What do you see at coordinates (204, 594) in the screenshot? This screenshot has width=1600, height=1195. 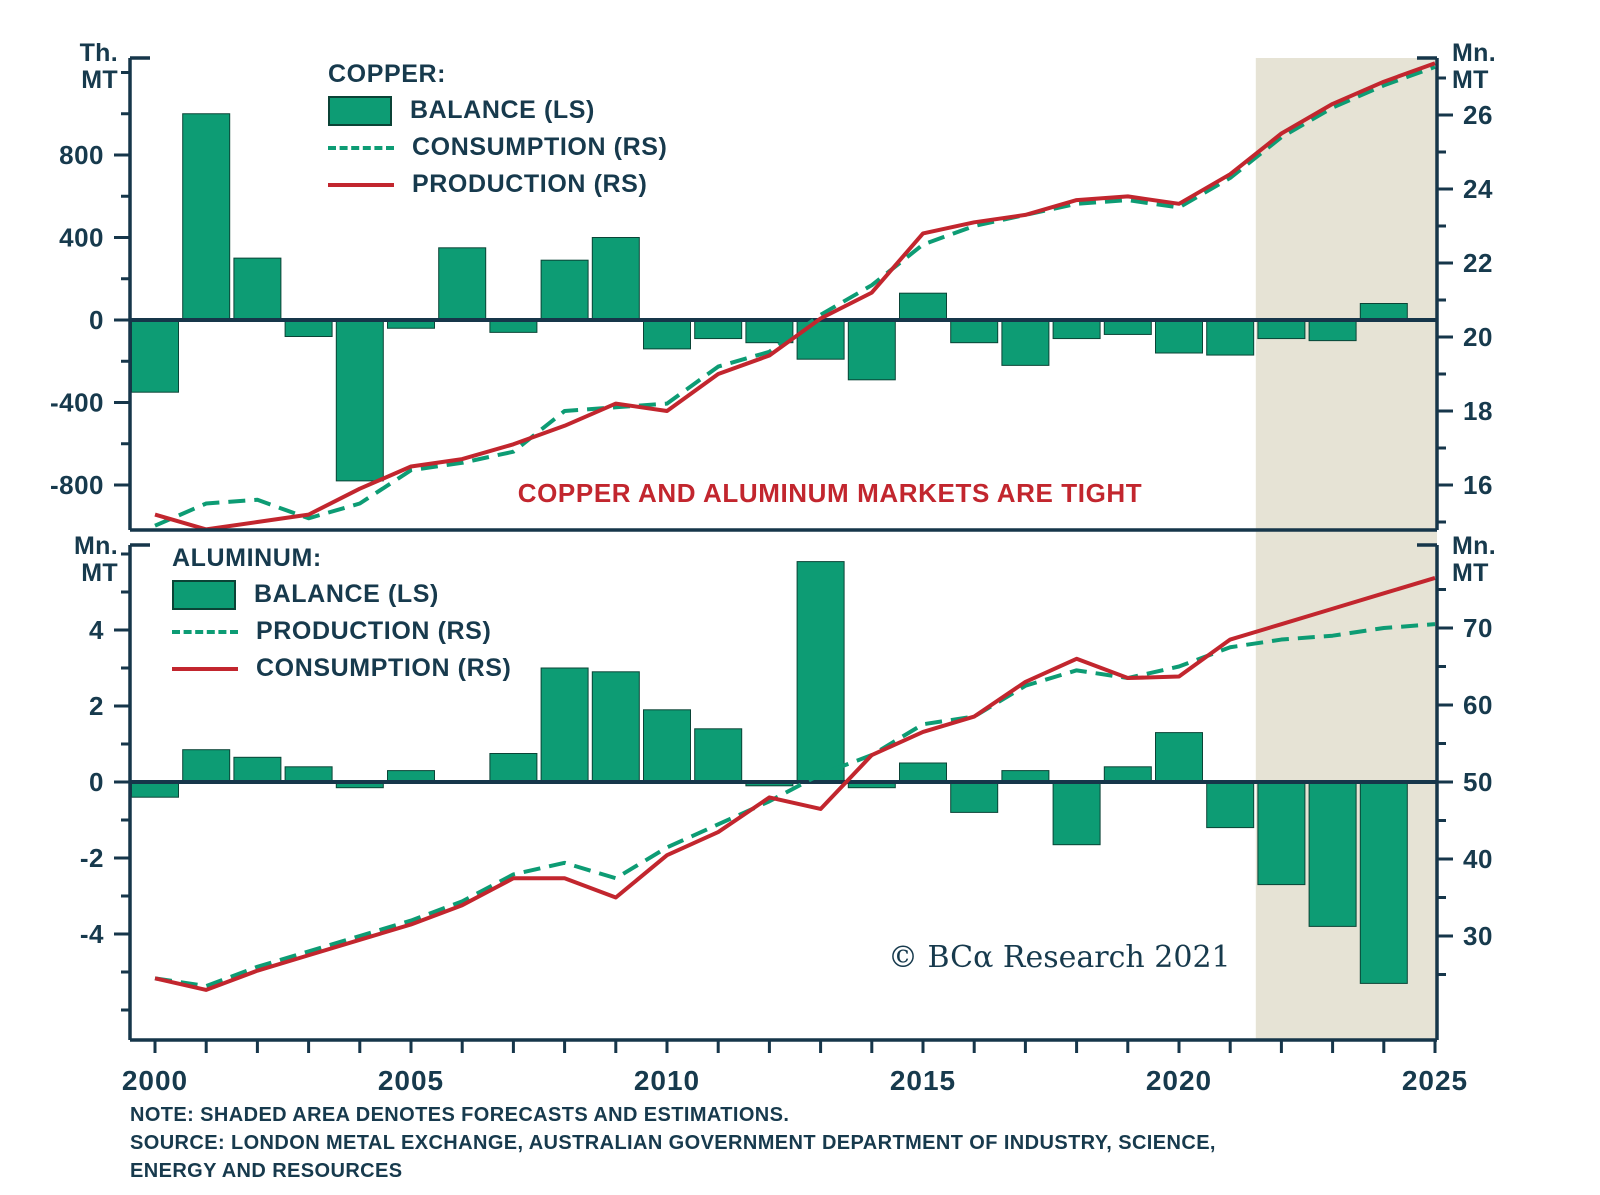 I see `aluminum-balance-swatch-icon` at bounding box center [204, 594].